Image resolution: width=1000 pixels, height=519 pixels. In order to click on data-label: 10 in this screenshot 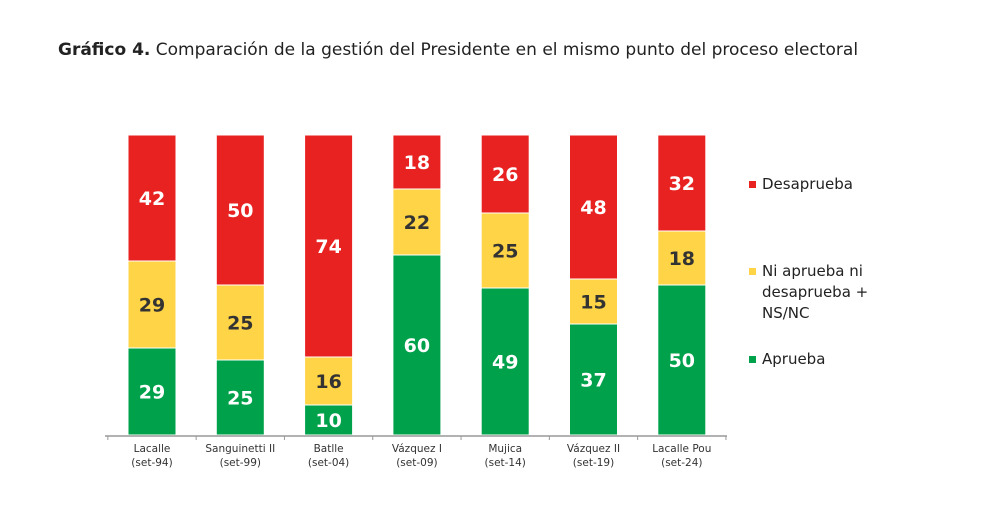, I will do `click(328, 421)`.